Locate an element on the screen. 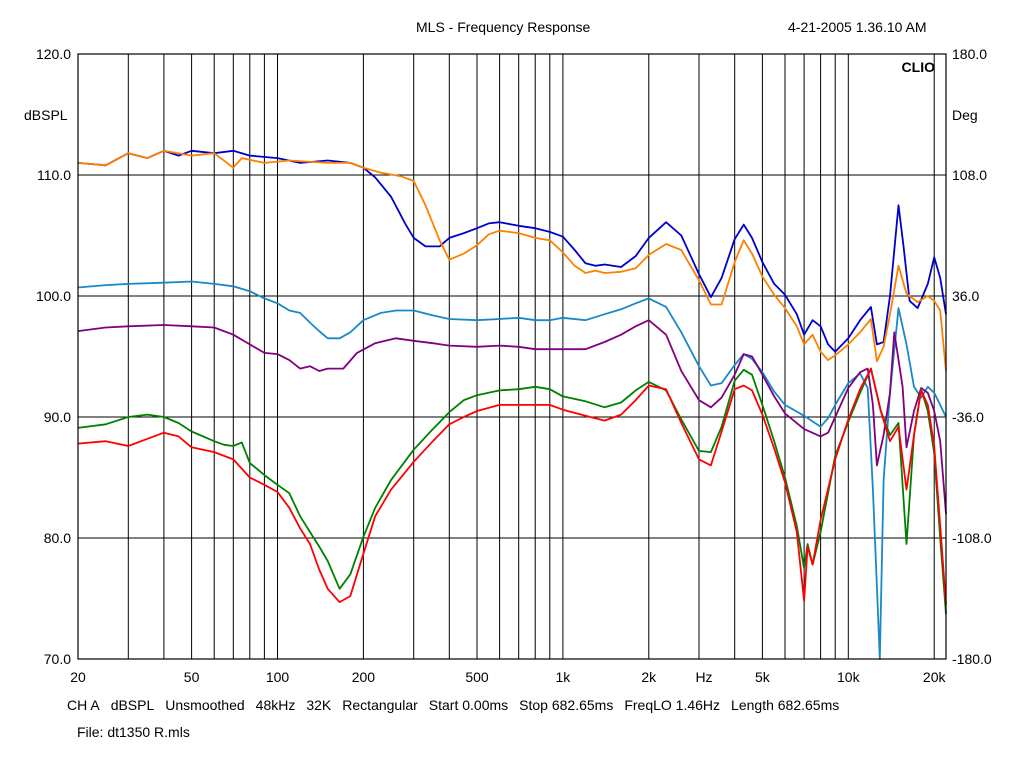 This screenshot has height=768, width=1024. y-tick-label: 120.0 is located at coordinates (53, 54).